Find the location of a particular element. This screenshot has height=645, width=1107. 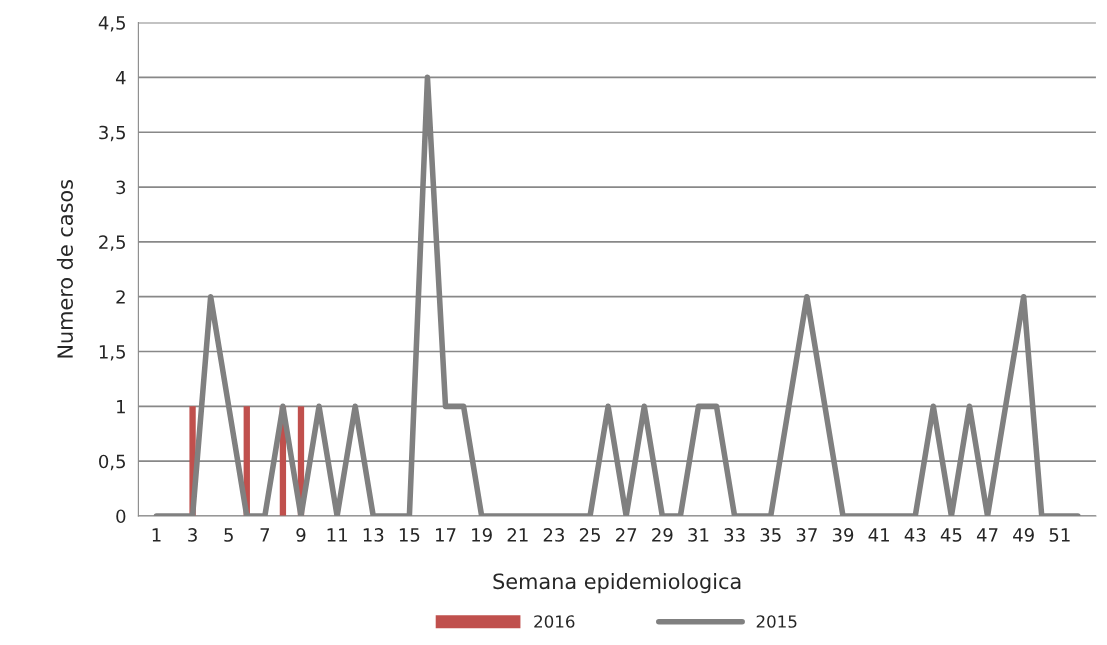

x-tick-label: 49 is located at coordinates (1023, 535).